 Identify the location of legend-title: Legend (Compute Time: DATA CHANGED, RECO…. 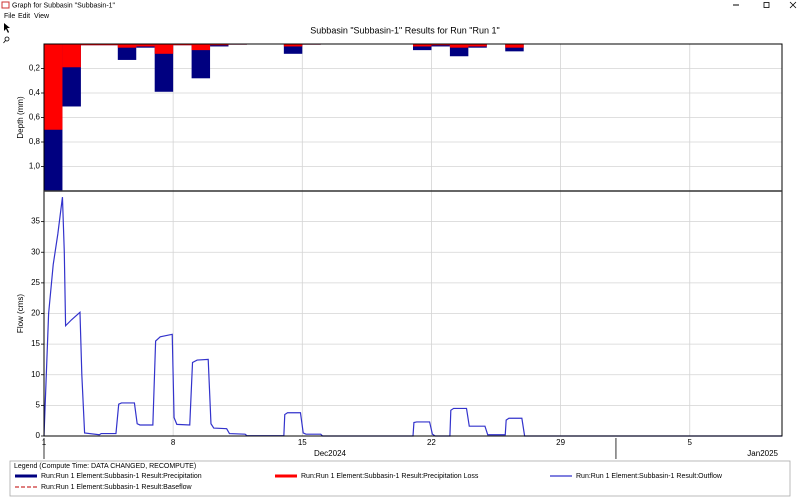
(105, 466).